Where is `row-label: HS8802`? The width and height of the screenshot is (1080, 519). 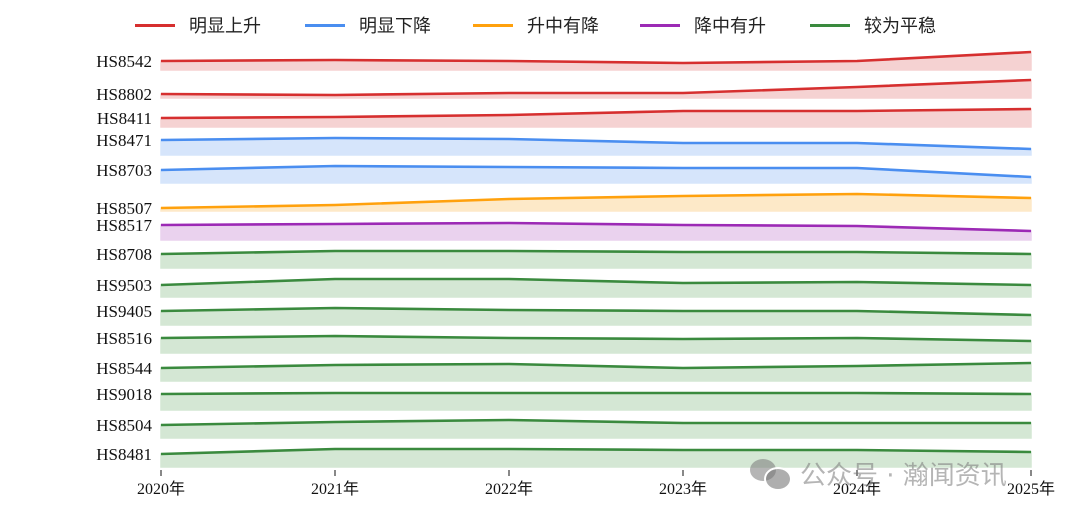 row-label: HS8802 is located at coordinates (124, 94).